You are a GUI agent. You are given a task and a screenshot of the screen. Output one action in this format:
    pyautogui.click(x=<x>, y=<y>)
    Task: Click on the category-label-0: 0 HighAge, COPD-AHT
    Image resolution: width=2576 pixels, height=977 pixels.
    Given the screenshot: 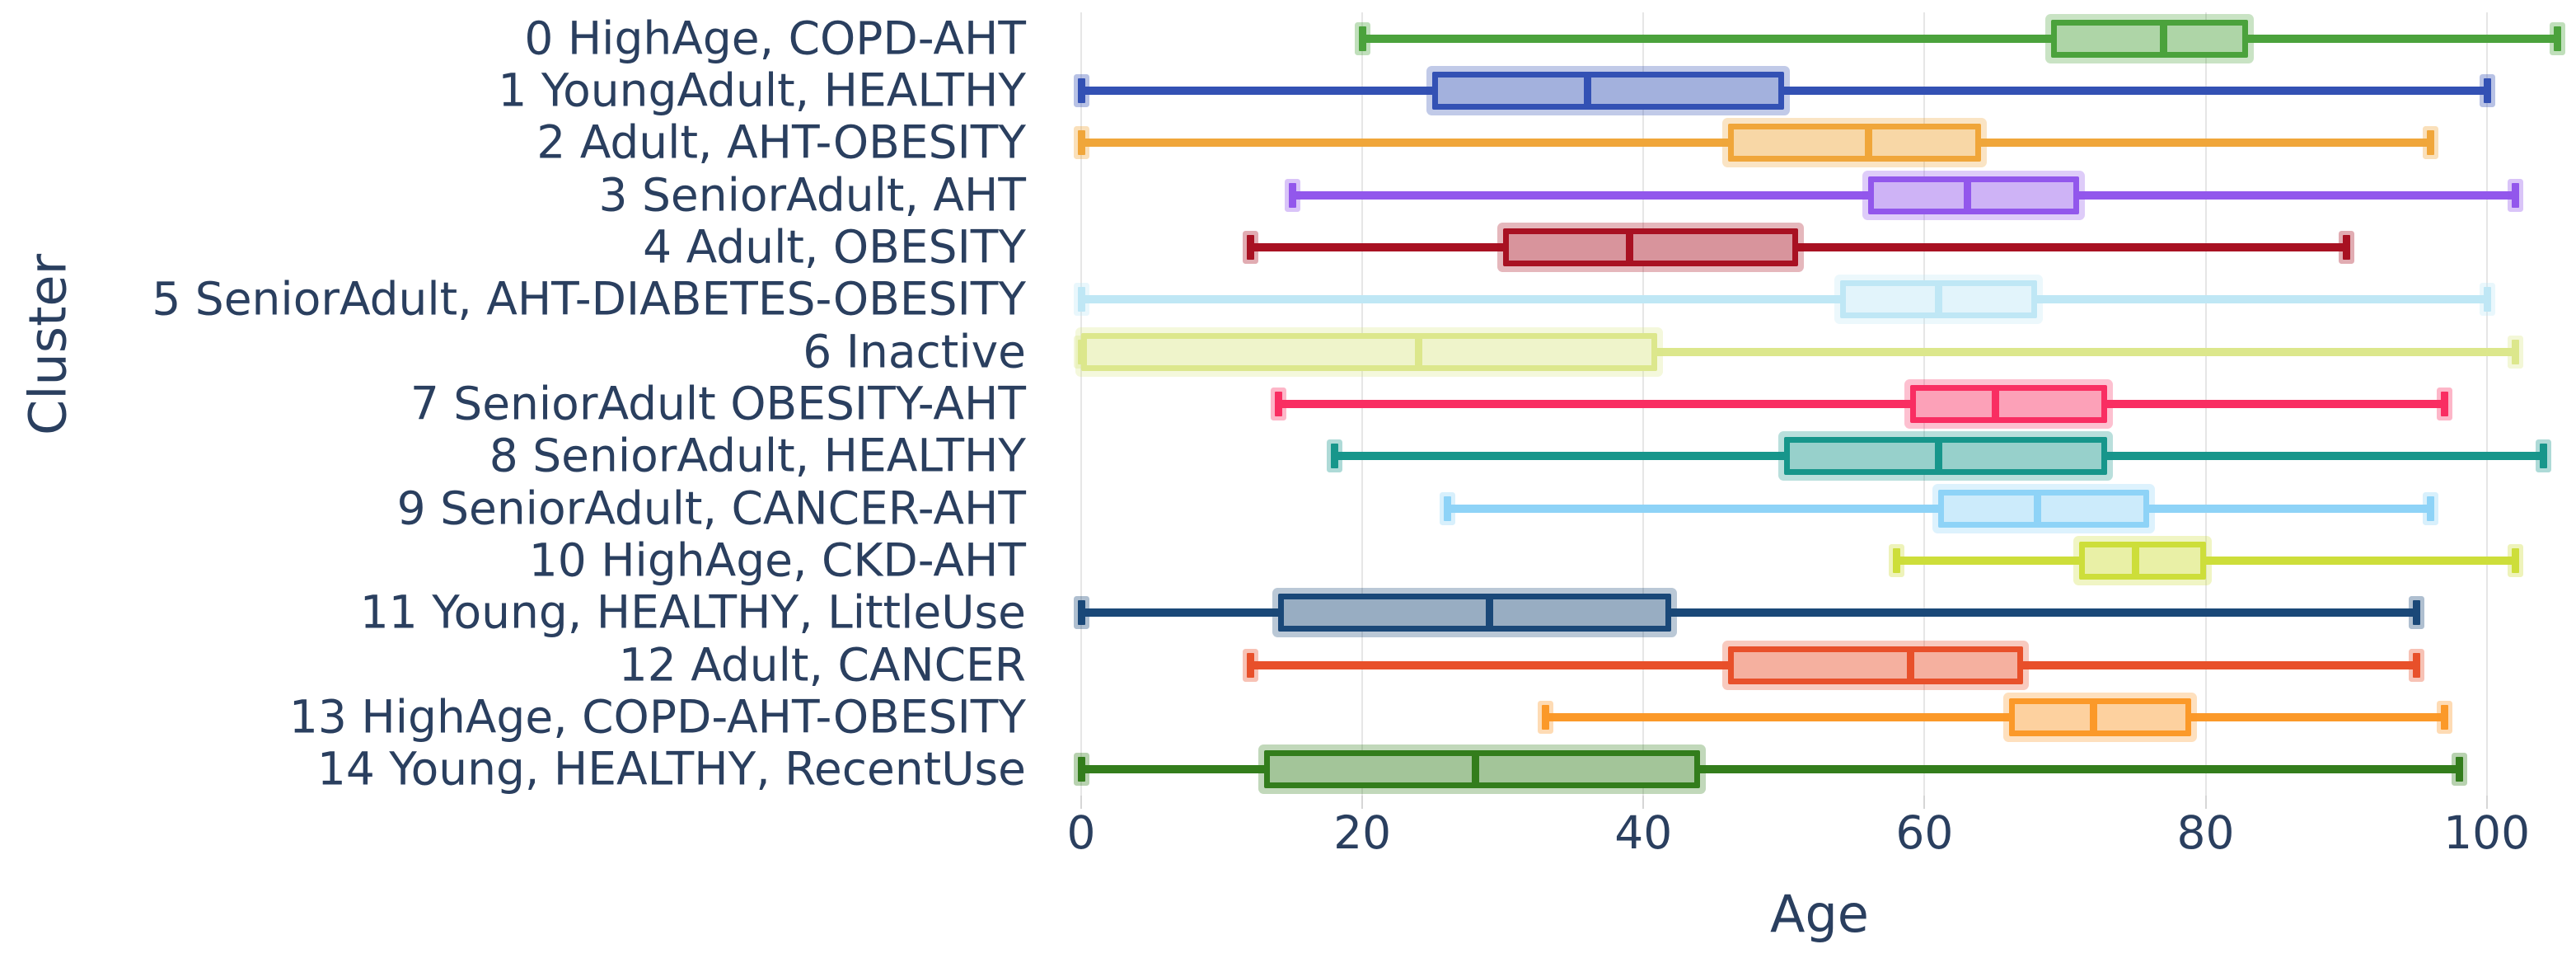 What is the action you would take?
    pyautogui.click(x=775, y=38)
    